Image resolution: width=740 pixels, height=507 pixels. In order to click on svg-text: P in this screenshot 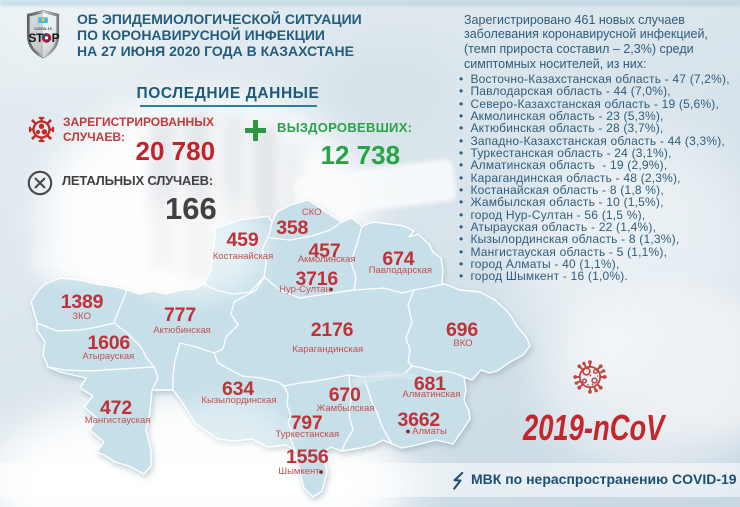, I will do `click(56, 38)`.